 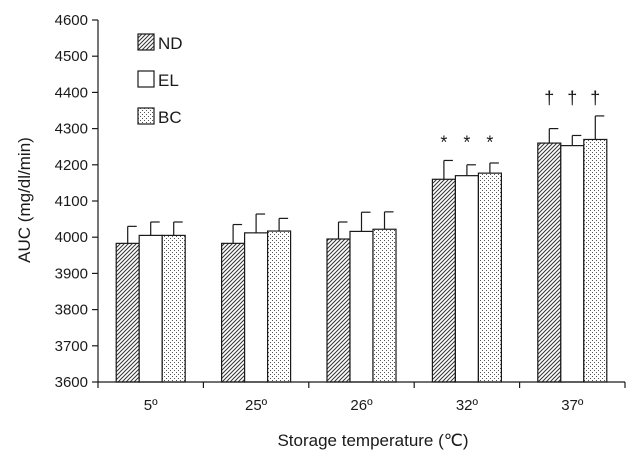 I want to click on legend: ND EL BC, so click(x=160, y=80).